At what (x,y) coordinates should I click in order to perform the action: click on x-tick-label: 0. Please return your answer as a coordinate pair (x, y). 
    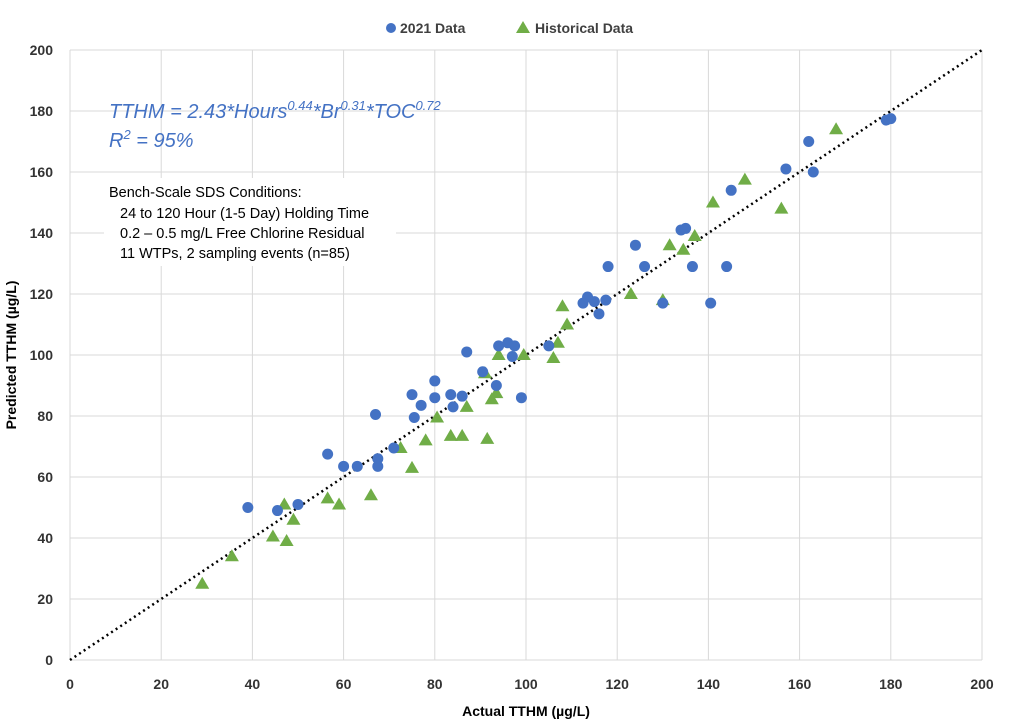
    Looking at the image, I should click on (70, 684).